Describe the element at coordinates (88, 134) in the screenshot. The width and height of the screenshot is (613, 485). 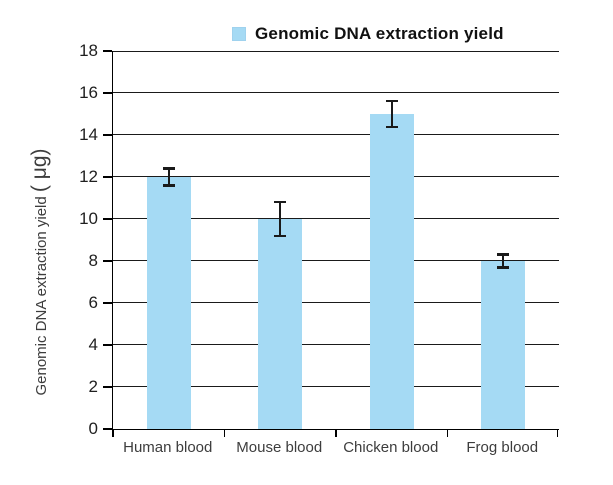
I see `y-tick-label: 14` at that location.